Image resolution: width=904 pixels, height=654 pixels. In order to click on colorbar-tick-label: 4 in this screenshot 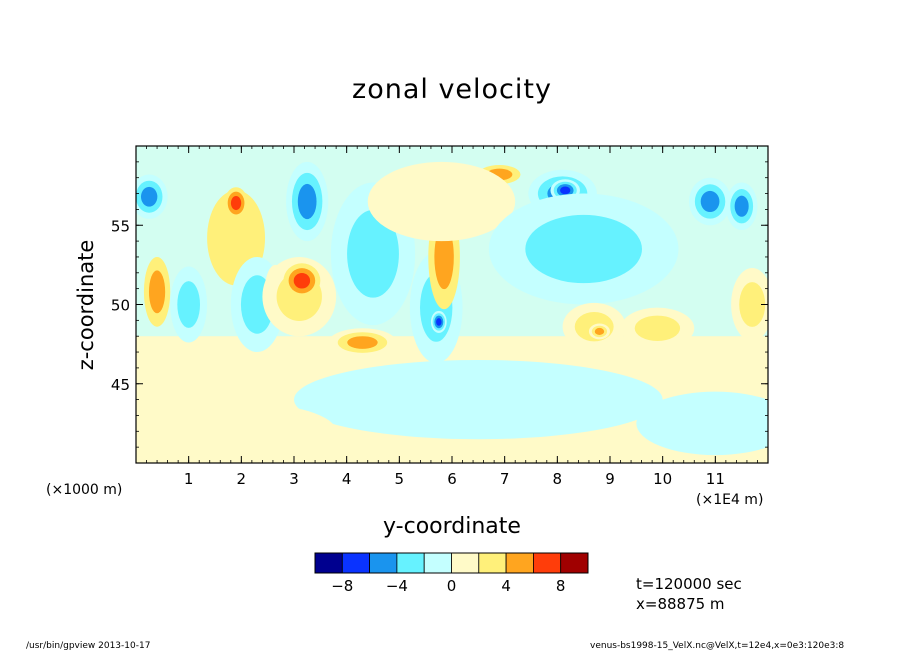, I will do `click(506, 586)`.